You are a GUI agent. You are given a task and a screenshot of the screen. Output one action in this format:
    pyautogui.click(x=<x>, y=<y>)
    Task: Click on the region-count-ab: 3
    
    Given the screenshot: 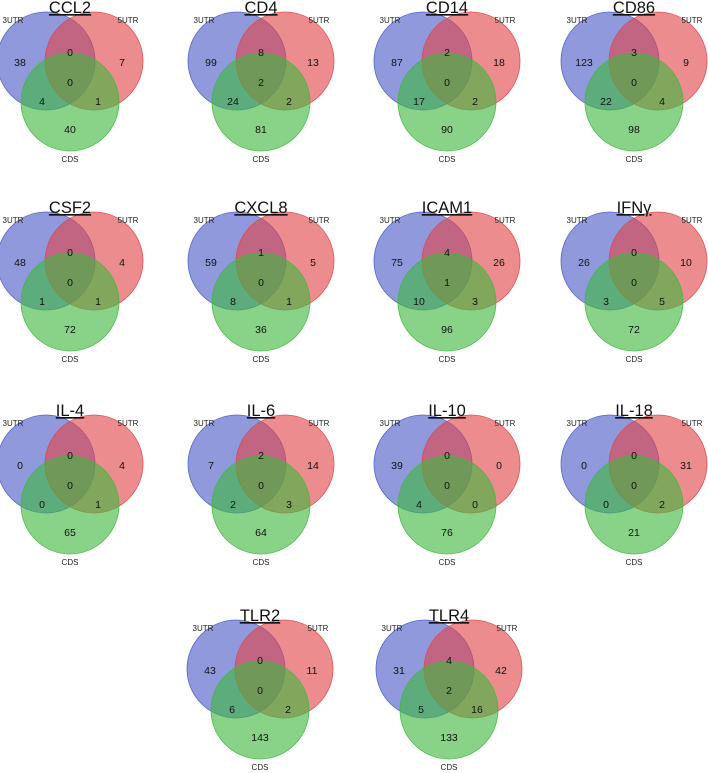 What is the action you would take?
    pyautogui.click(x=634, y=53)
    